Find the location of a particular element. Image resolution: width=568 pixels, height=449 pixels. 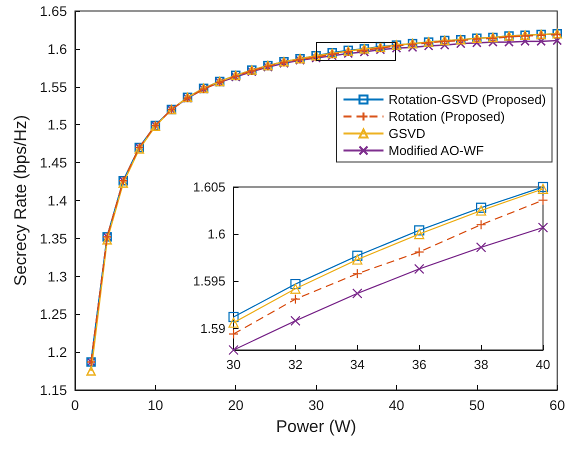

y-tick-label: 1.3 is located at coordinates (58, 276).